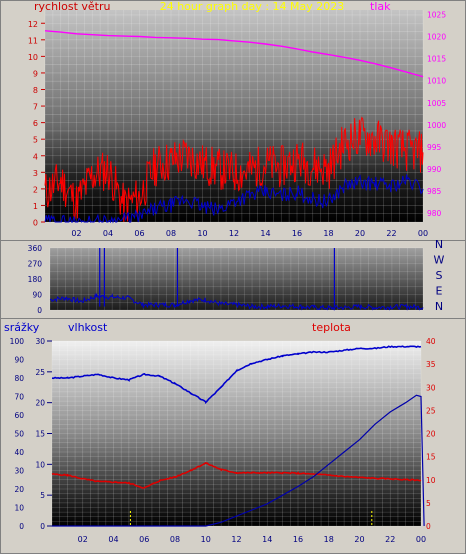 The width and height of the screenshot is (466, 554). I want to click on direction-tick-label: 360, so click(35, 248).